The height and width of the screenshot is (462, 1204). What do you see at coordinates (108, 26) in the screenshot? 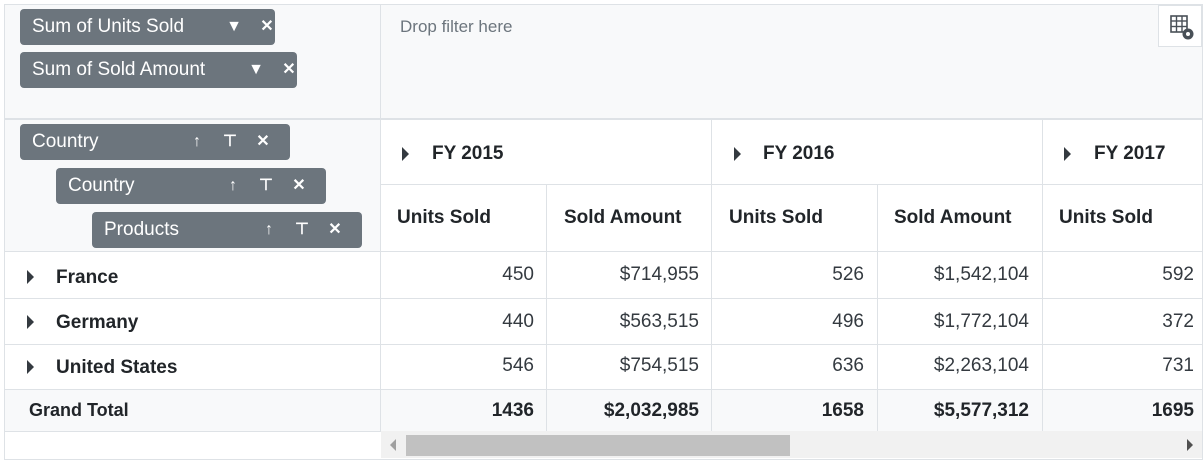
I see `value-pill-label: Sum of Units Sold` at bounding box center [108, 26].